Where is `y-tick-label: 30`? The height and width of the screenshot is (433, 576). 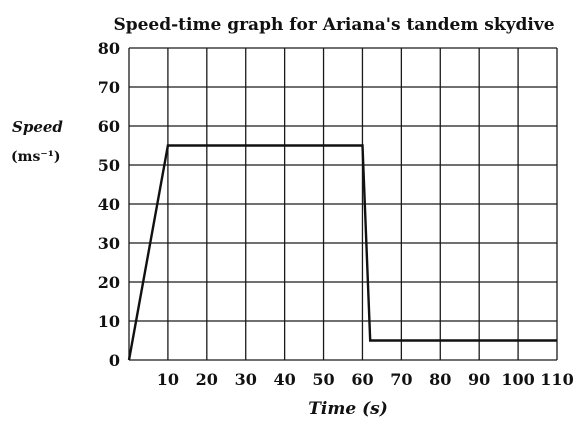
y-tick-label: 30 is located at coordinates (109, 243).